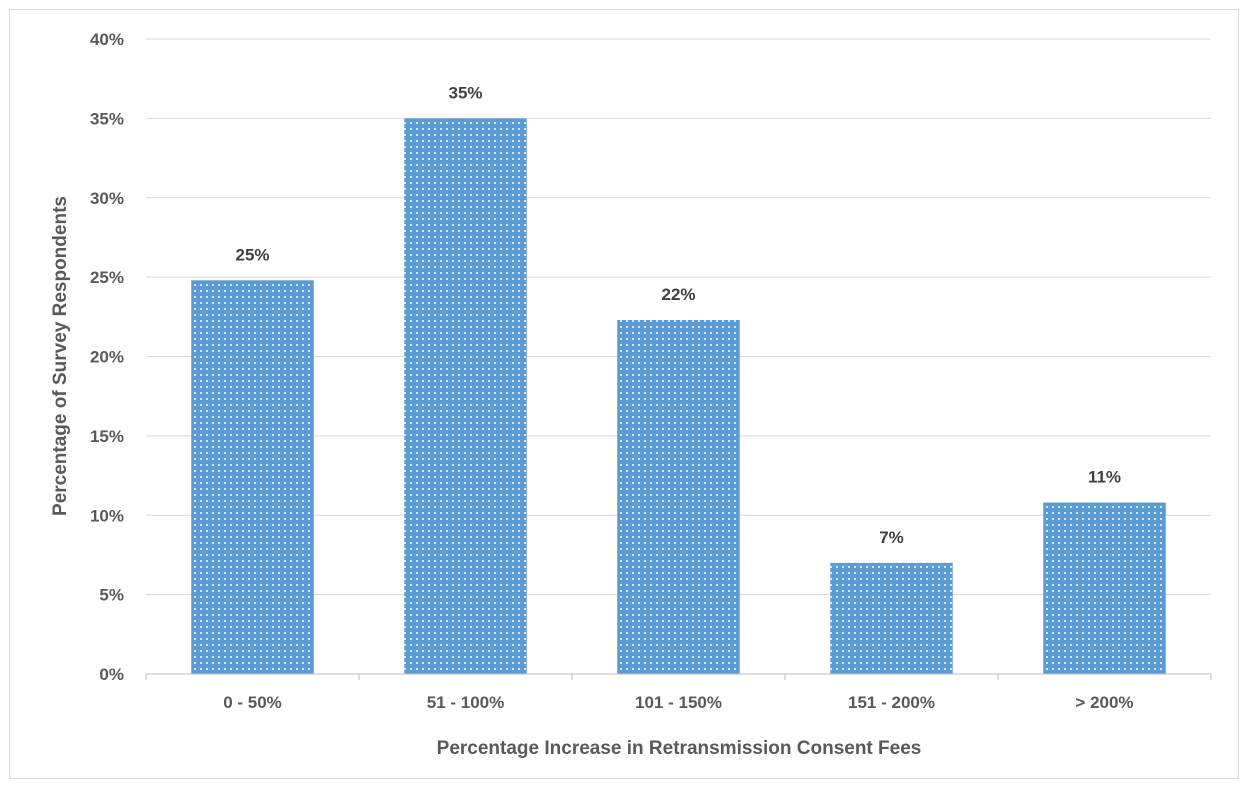 Image resolution: width=1248 pixels, height=788 pixels. What do you see at coordinates (891, 702) in the screenshot?
I see `x-tick-label: 151 - 200%` at bounding box center [891, 702].